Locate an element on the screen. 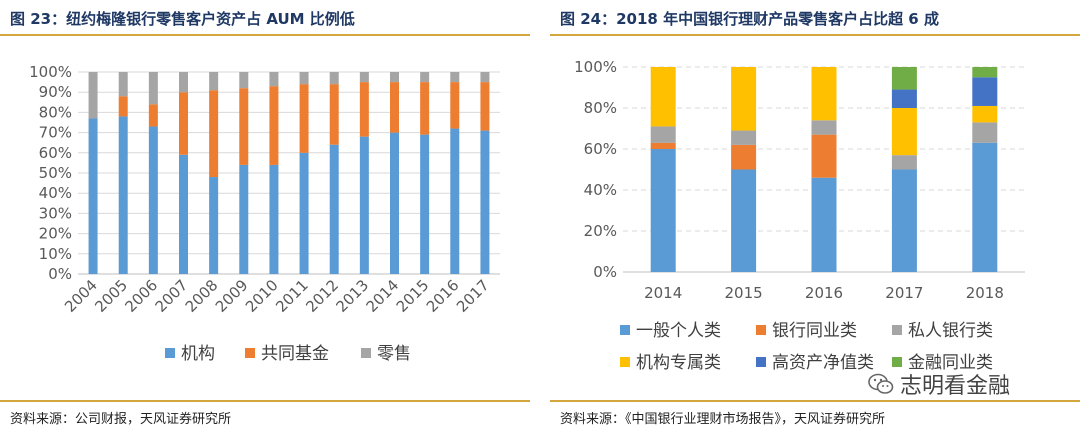  x-tick-label: 2014 is located at coordinates (663, 293).